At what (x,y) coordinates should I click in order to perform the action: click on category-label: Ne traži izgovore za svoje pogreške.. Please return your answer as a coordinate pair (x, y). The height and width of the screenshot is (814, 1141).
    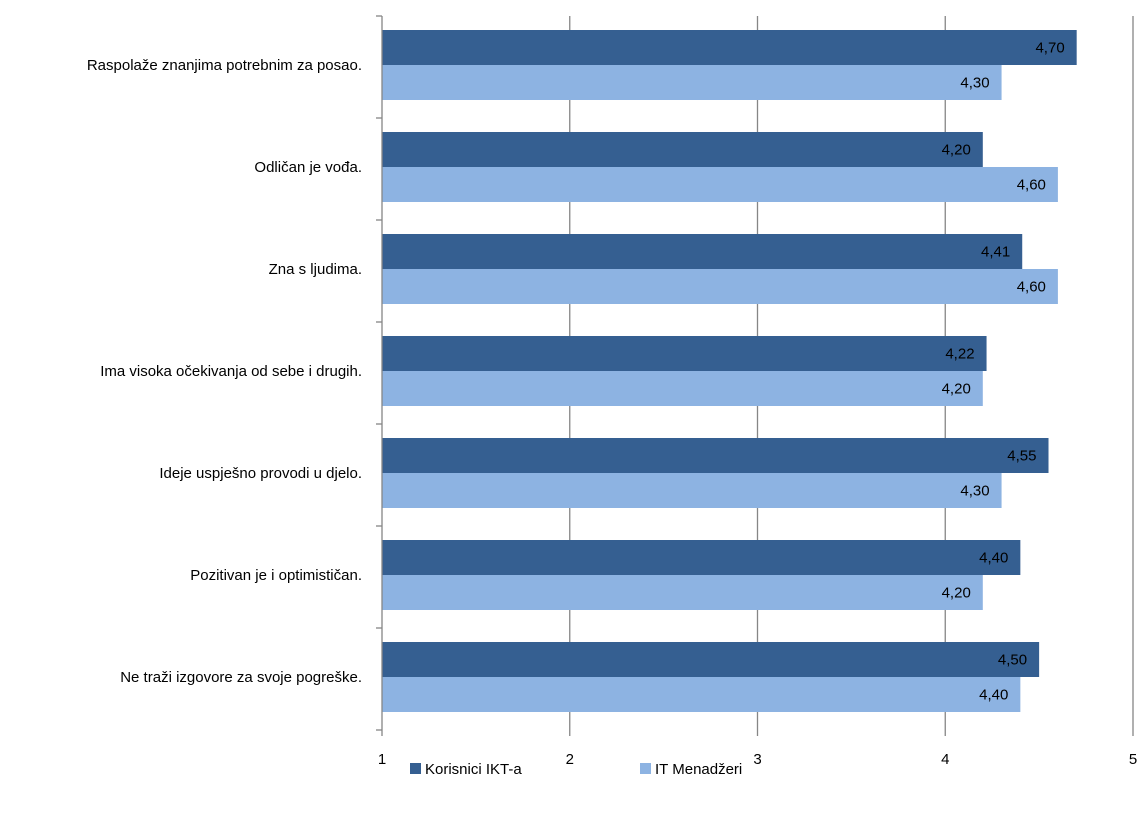
    Looking at the image, I should click on (241, 677).